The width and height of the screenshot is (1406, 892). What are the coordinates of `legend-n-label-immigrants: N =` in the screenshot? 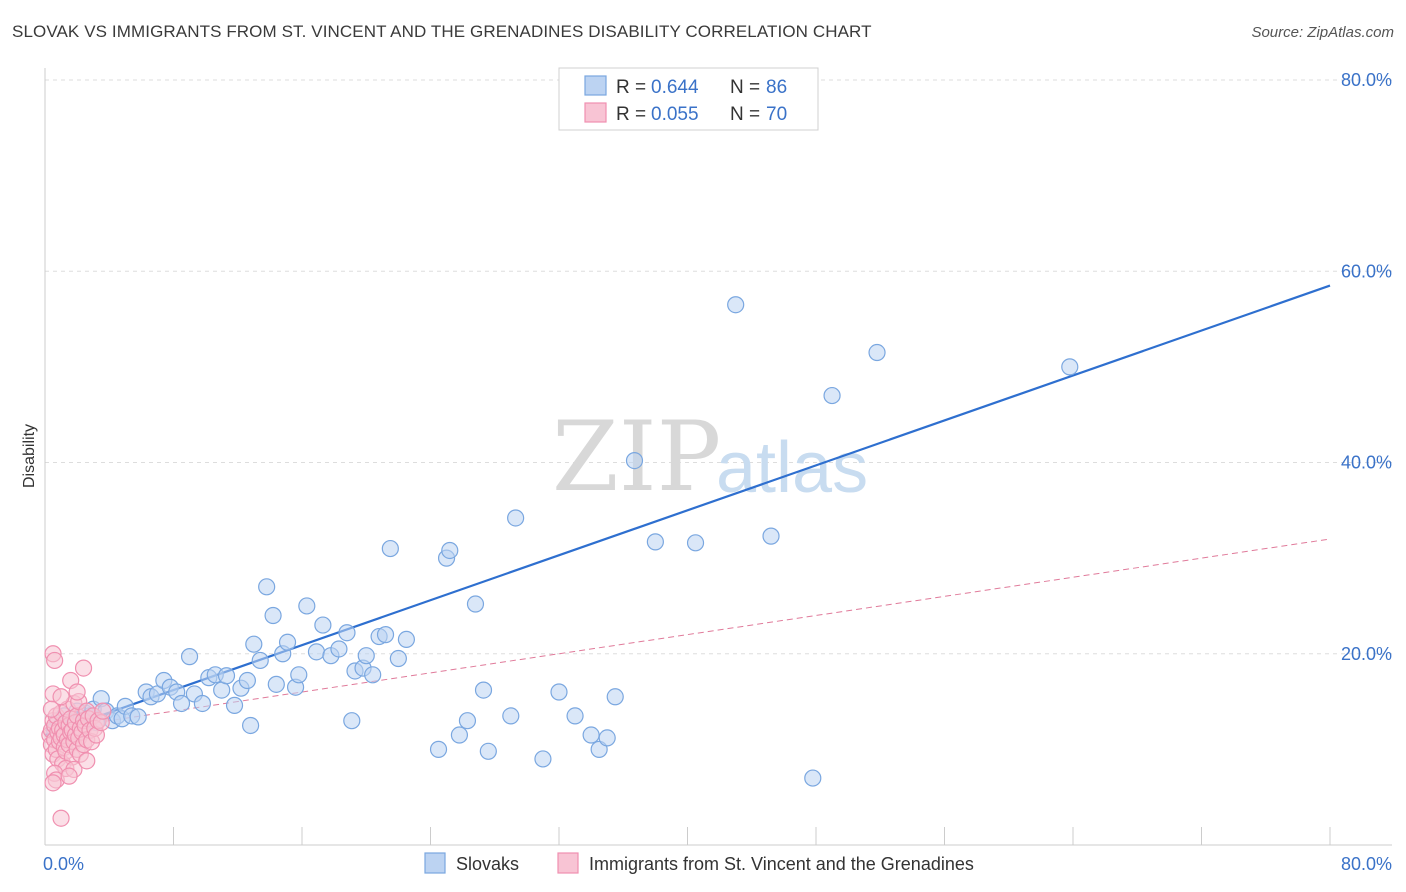 It's located at (745, 114).